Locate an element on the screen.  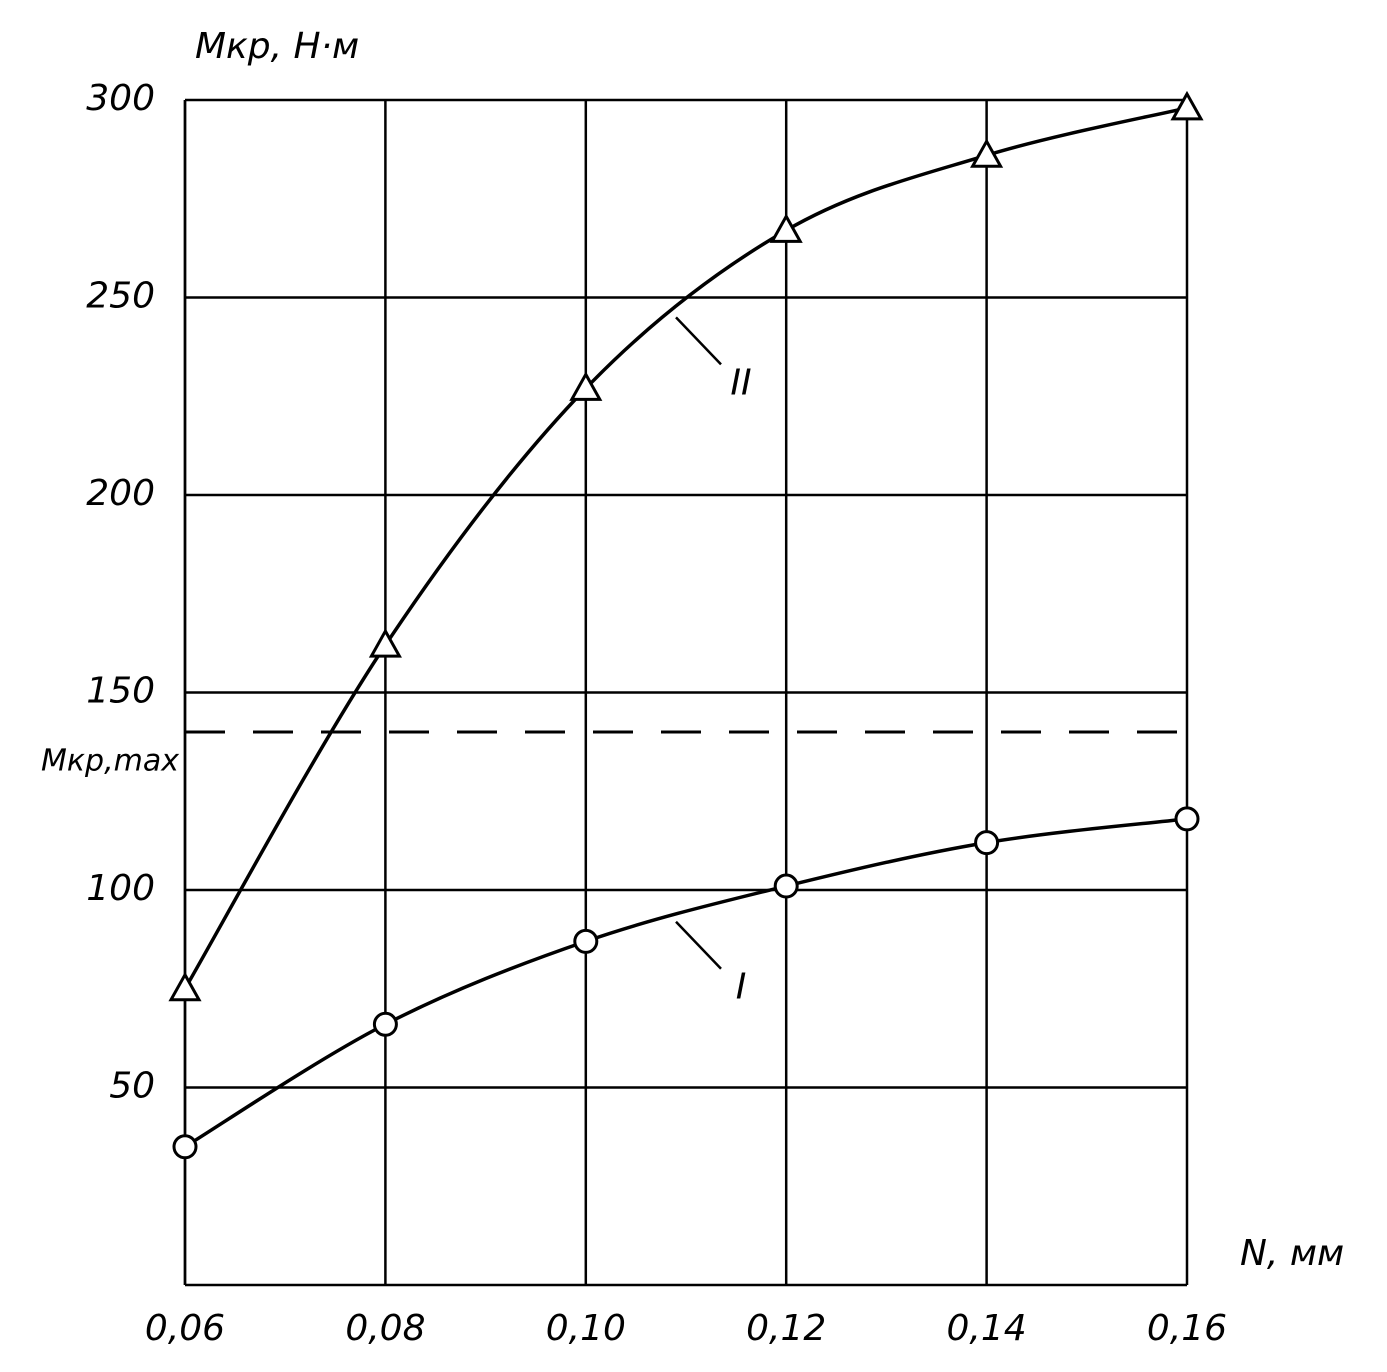
y-tick-label: 300 is located at coordinates (120, 98).